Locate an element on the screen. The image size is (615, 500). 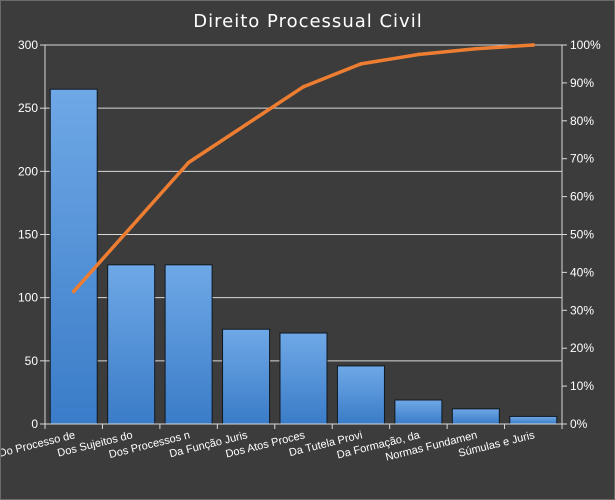
y-tick-label: 150 is located at coordinates (28, 235).